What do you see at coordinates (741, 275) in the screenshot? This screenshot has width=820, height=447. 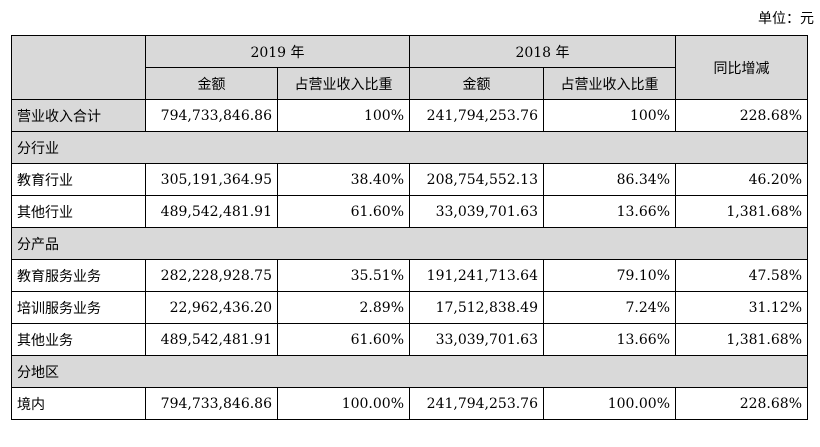 I see `yoy-change: 47.58%` at bounding box center [741, 275].